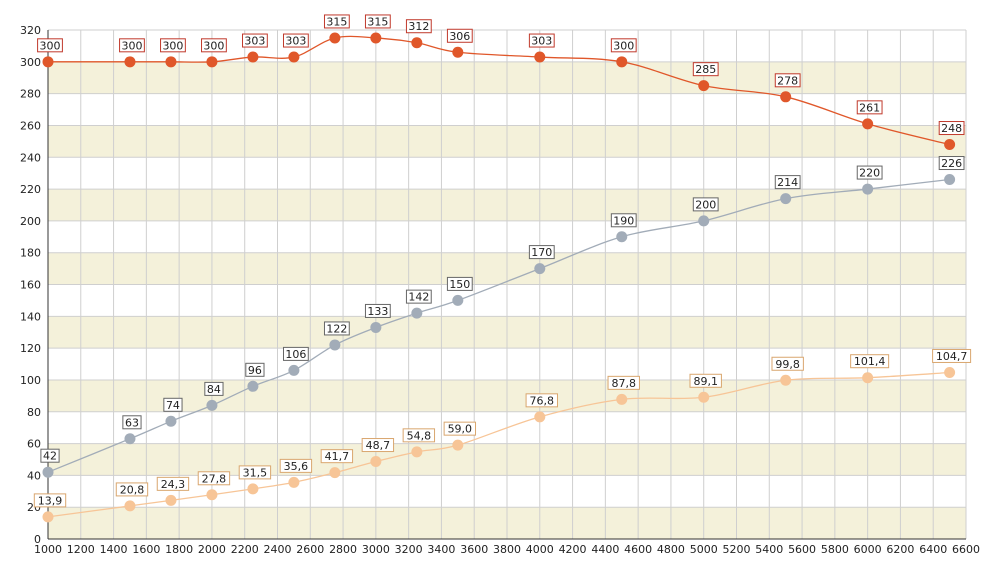  I want to click on y-tick-label: 240, so click(30, 157).